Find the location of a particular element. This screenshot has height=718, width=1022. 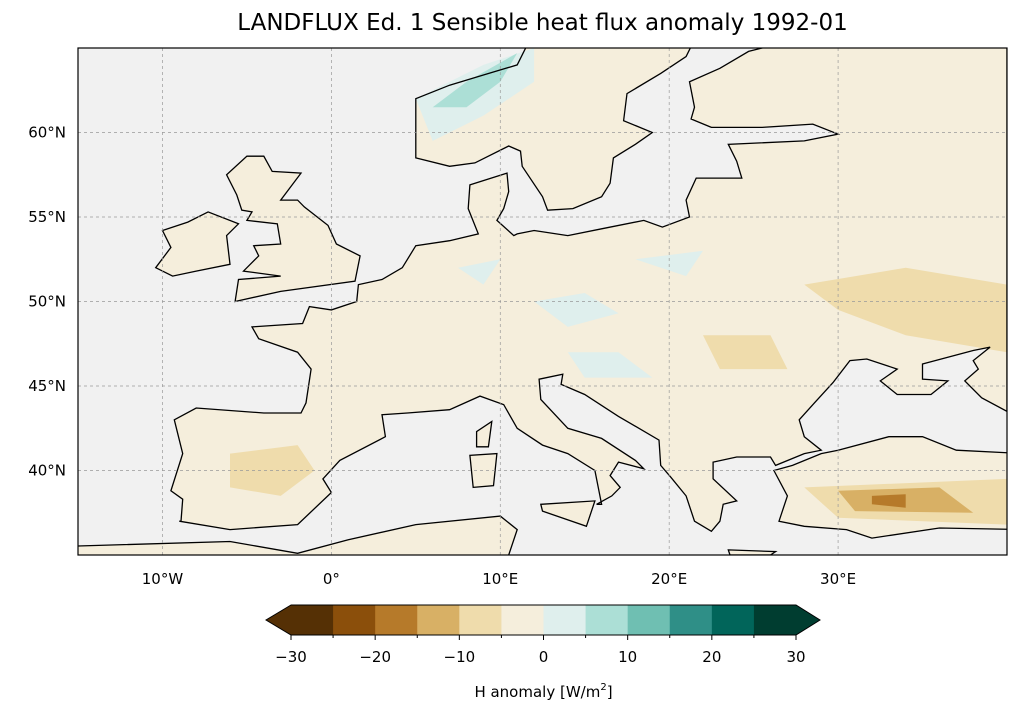

colorbar-label: H anomaly [W/m2] is located at coordinates (543, 691).